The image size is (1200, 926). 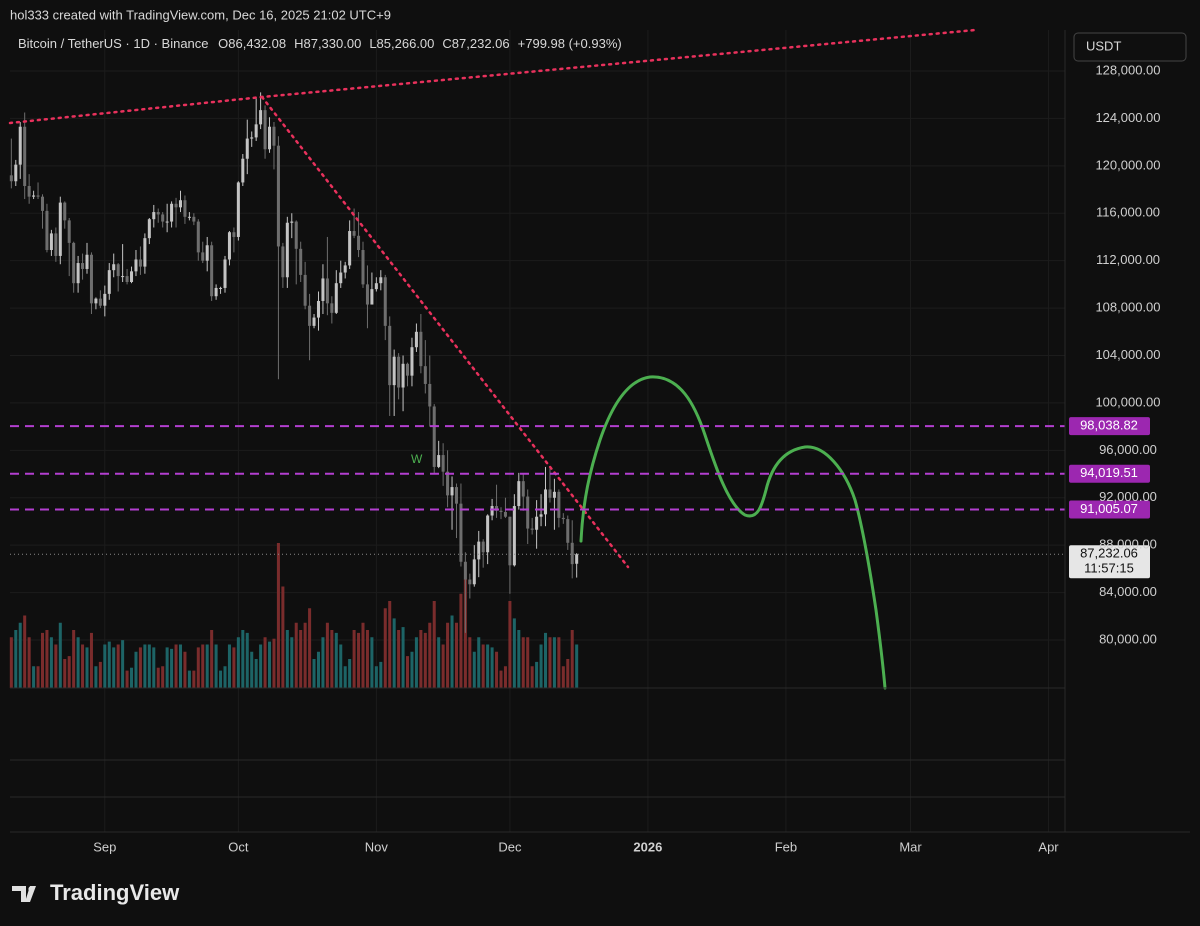 I want to click on x-tick-label: Sep, so click(x=104, y=846).